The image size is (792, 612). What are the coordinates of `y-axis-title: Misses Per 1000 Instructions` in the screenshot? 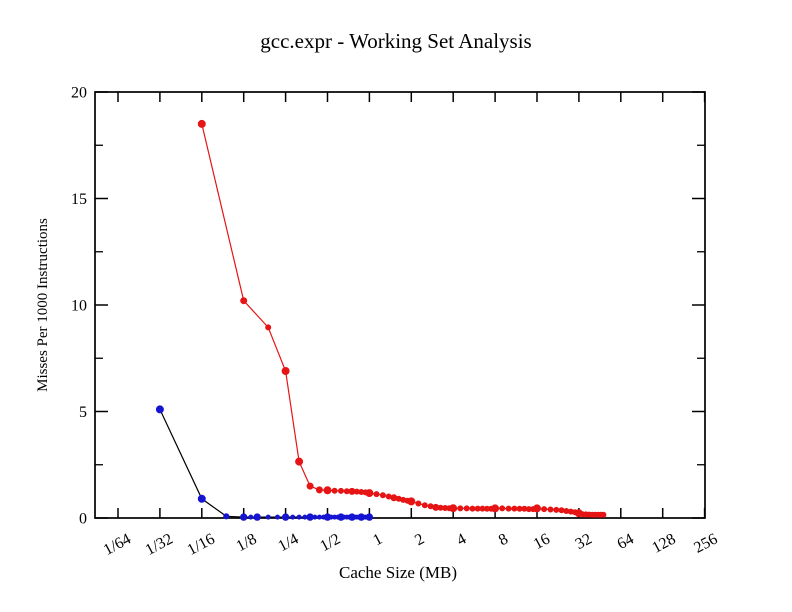 It's located at (43, 305).